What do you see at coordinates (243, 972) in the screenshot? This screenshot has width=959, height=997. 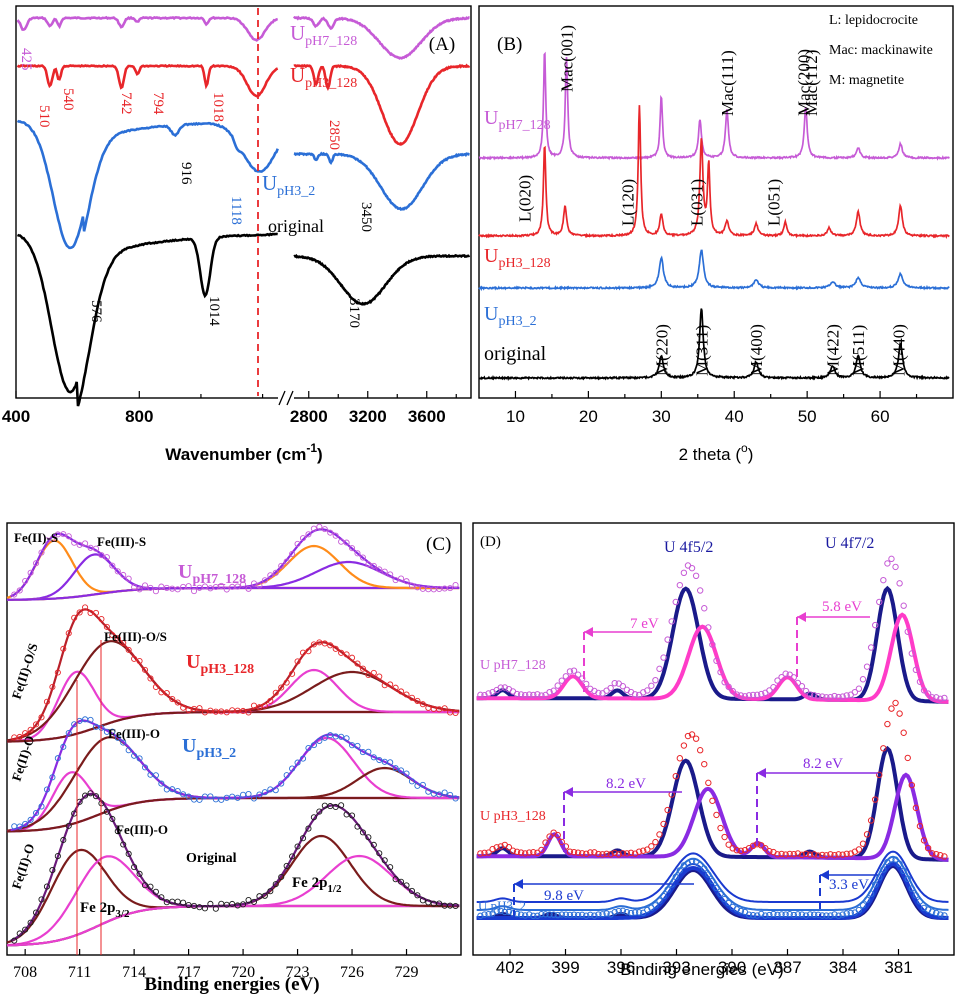 I see `c-tick-label-720: 720` at bounding box center [243, 972].